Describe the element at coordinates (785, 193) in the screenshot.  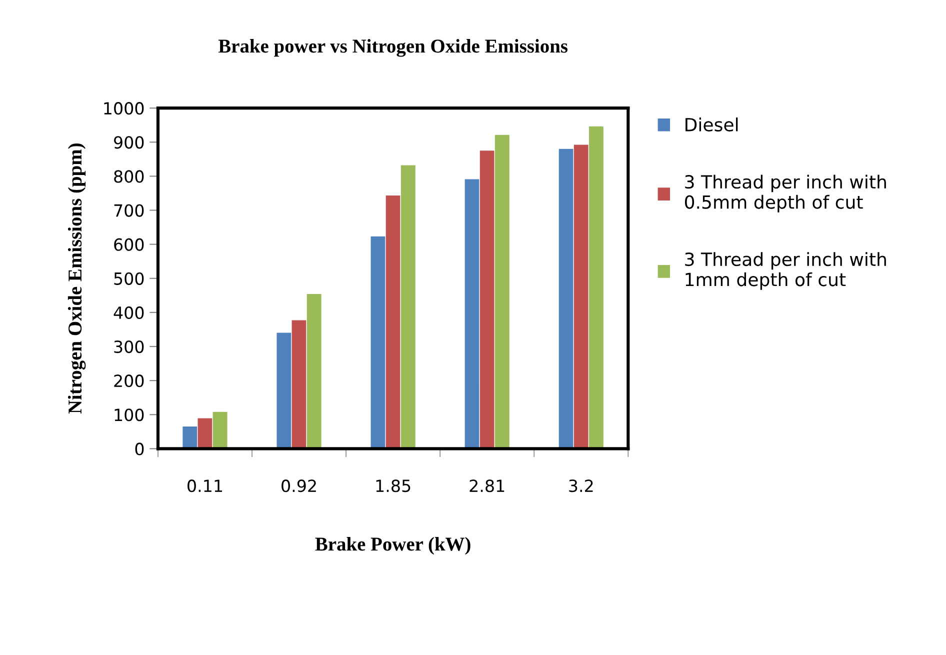
I see `legend-label: 3 Thread per inch with 0.5mm depth of cut` at that location.